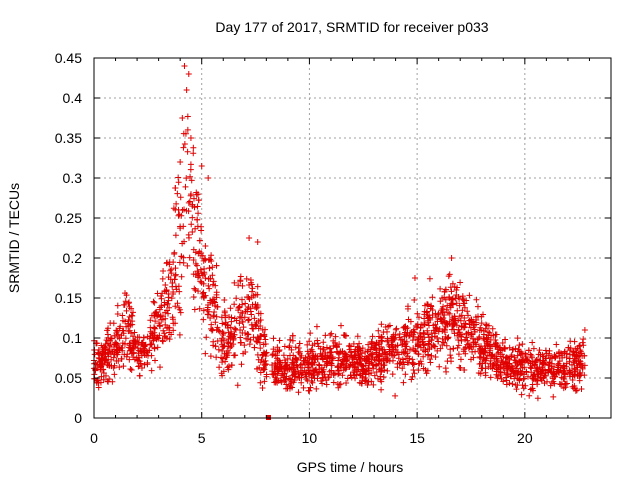  Describe the element at coordinates (78, 418) in the screenshot. I see `y-tick-label: 0` at that location.